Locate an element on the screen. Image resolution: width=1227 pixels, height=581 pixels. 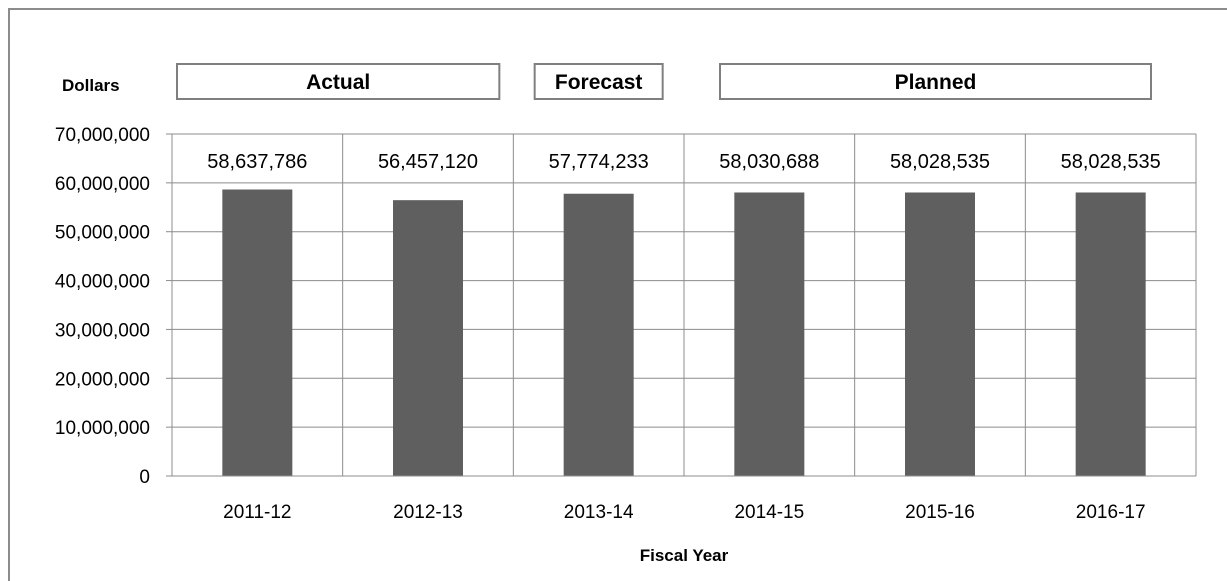
y-tick-label: 30,000,000 is located at coordinates (102, 330).